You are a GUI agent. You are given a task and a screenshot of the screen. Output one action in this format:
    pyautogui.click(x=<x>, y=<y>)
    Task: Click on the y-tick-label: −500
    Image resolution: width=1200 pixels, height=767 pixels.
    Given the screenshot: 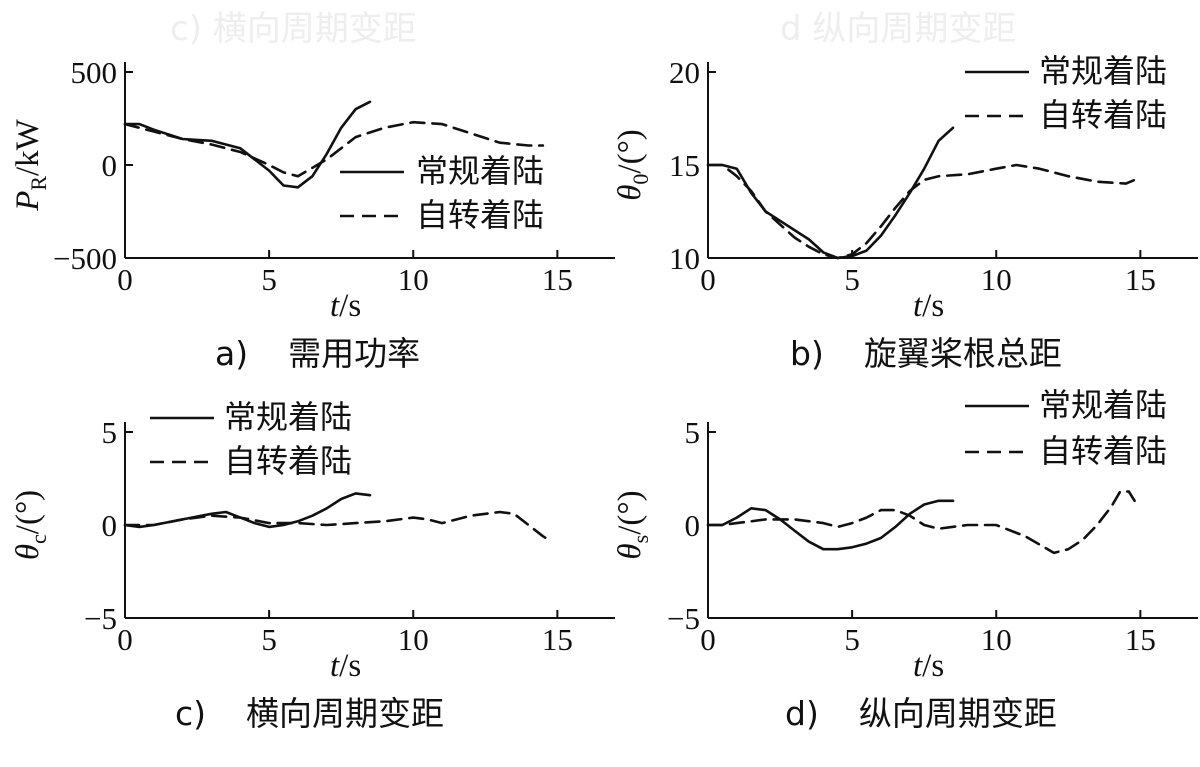 What is the action you would take?
    pyautogui.click(x=85, y=258)
    